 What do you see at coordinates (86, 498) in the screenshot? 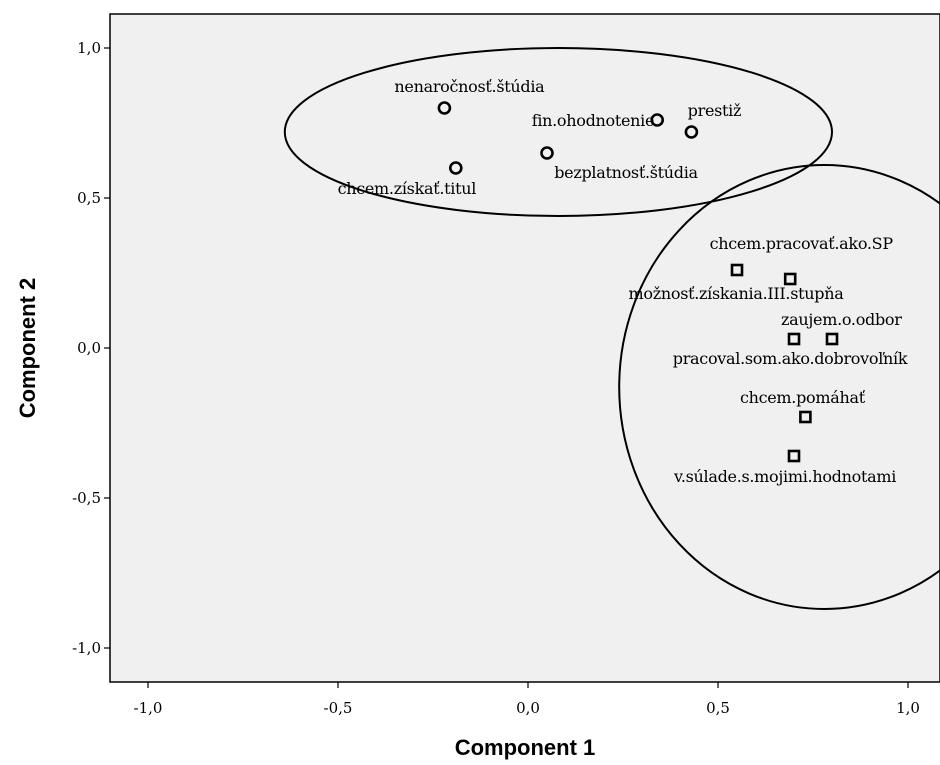
I see `y-tick-label: -0,5` at bounding box center [86, 498].